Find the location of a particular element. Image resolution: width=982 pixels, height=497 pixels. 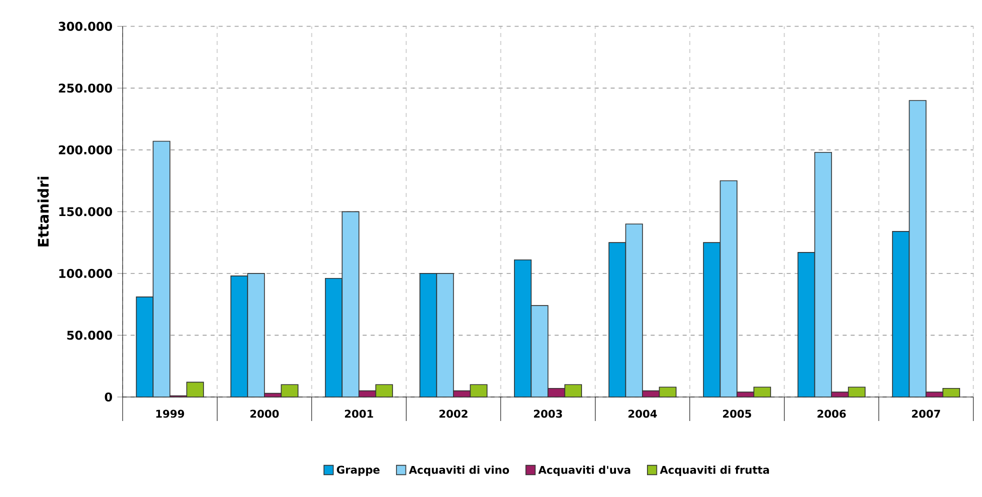

y-axis-title: Ettanidri is located at coordinates (43, 211).